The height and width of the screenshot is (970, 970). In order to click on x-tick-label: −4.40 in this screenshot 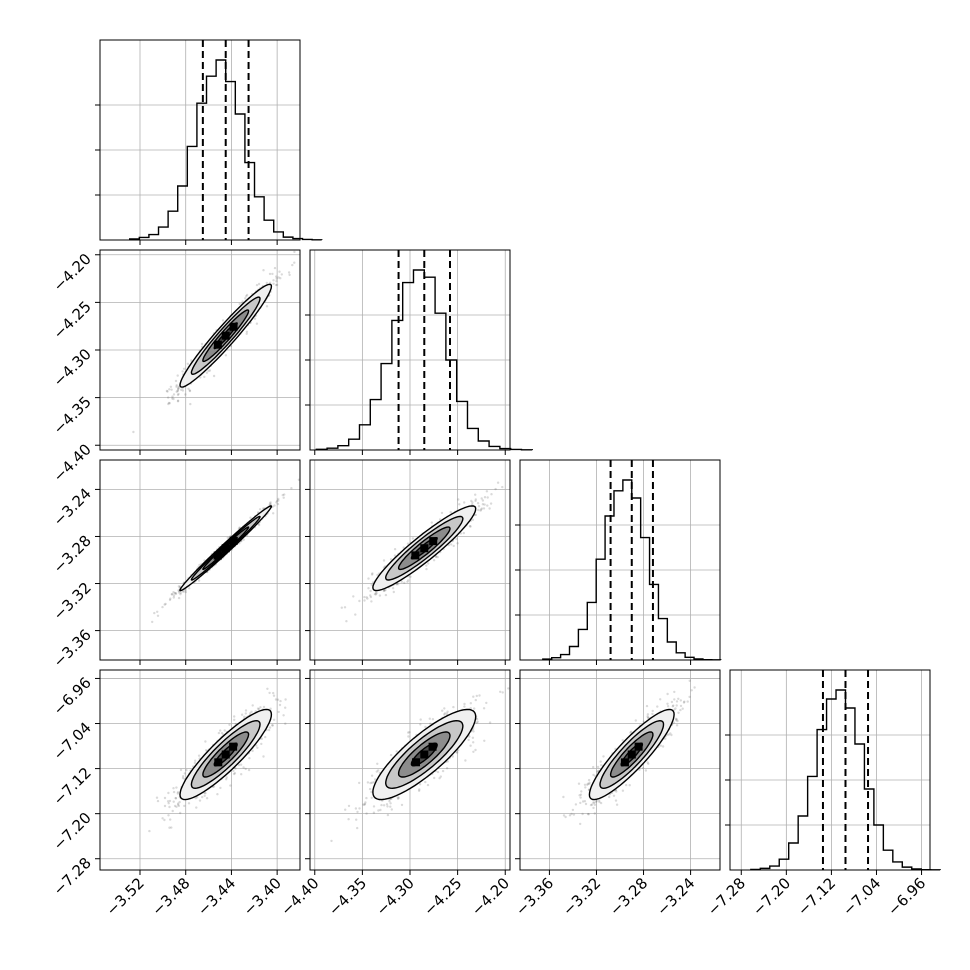, I will do `click(299, 896)`.